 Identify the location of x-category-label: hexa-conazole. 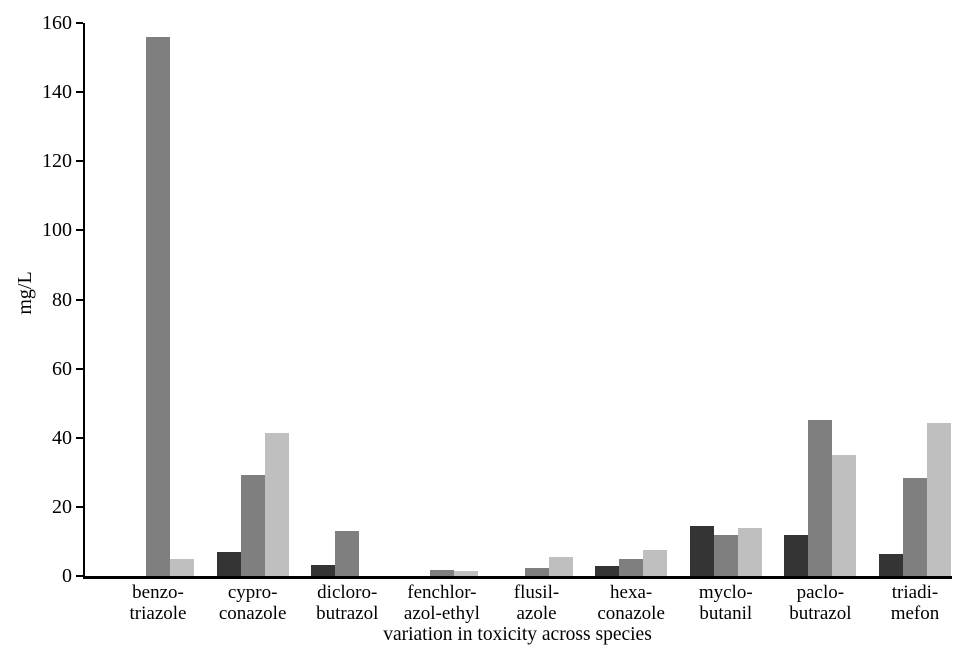
(631, 603).